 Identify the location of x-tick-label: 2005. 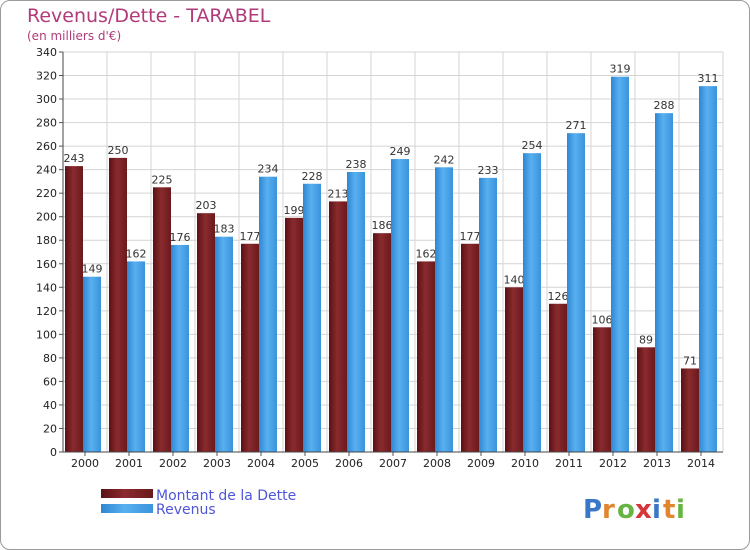
(305, 463).